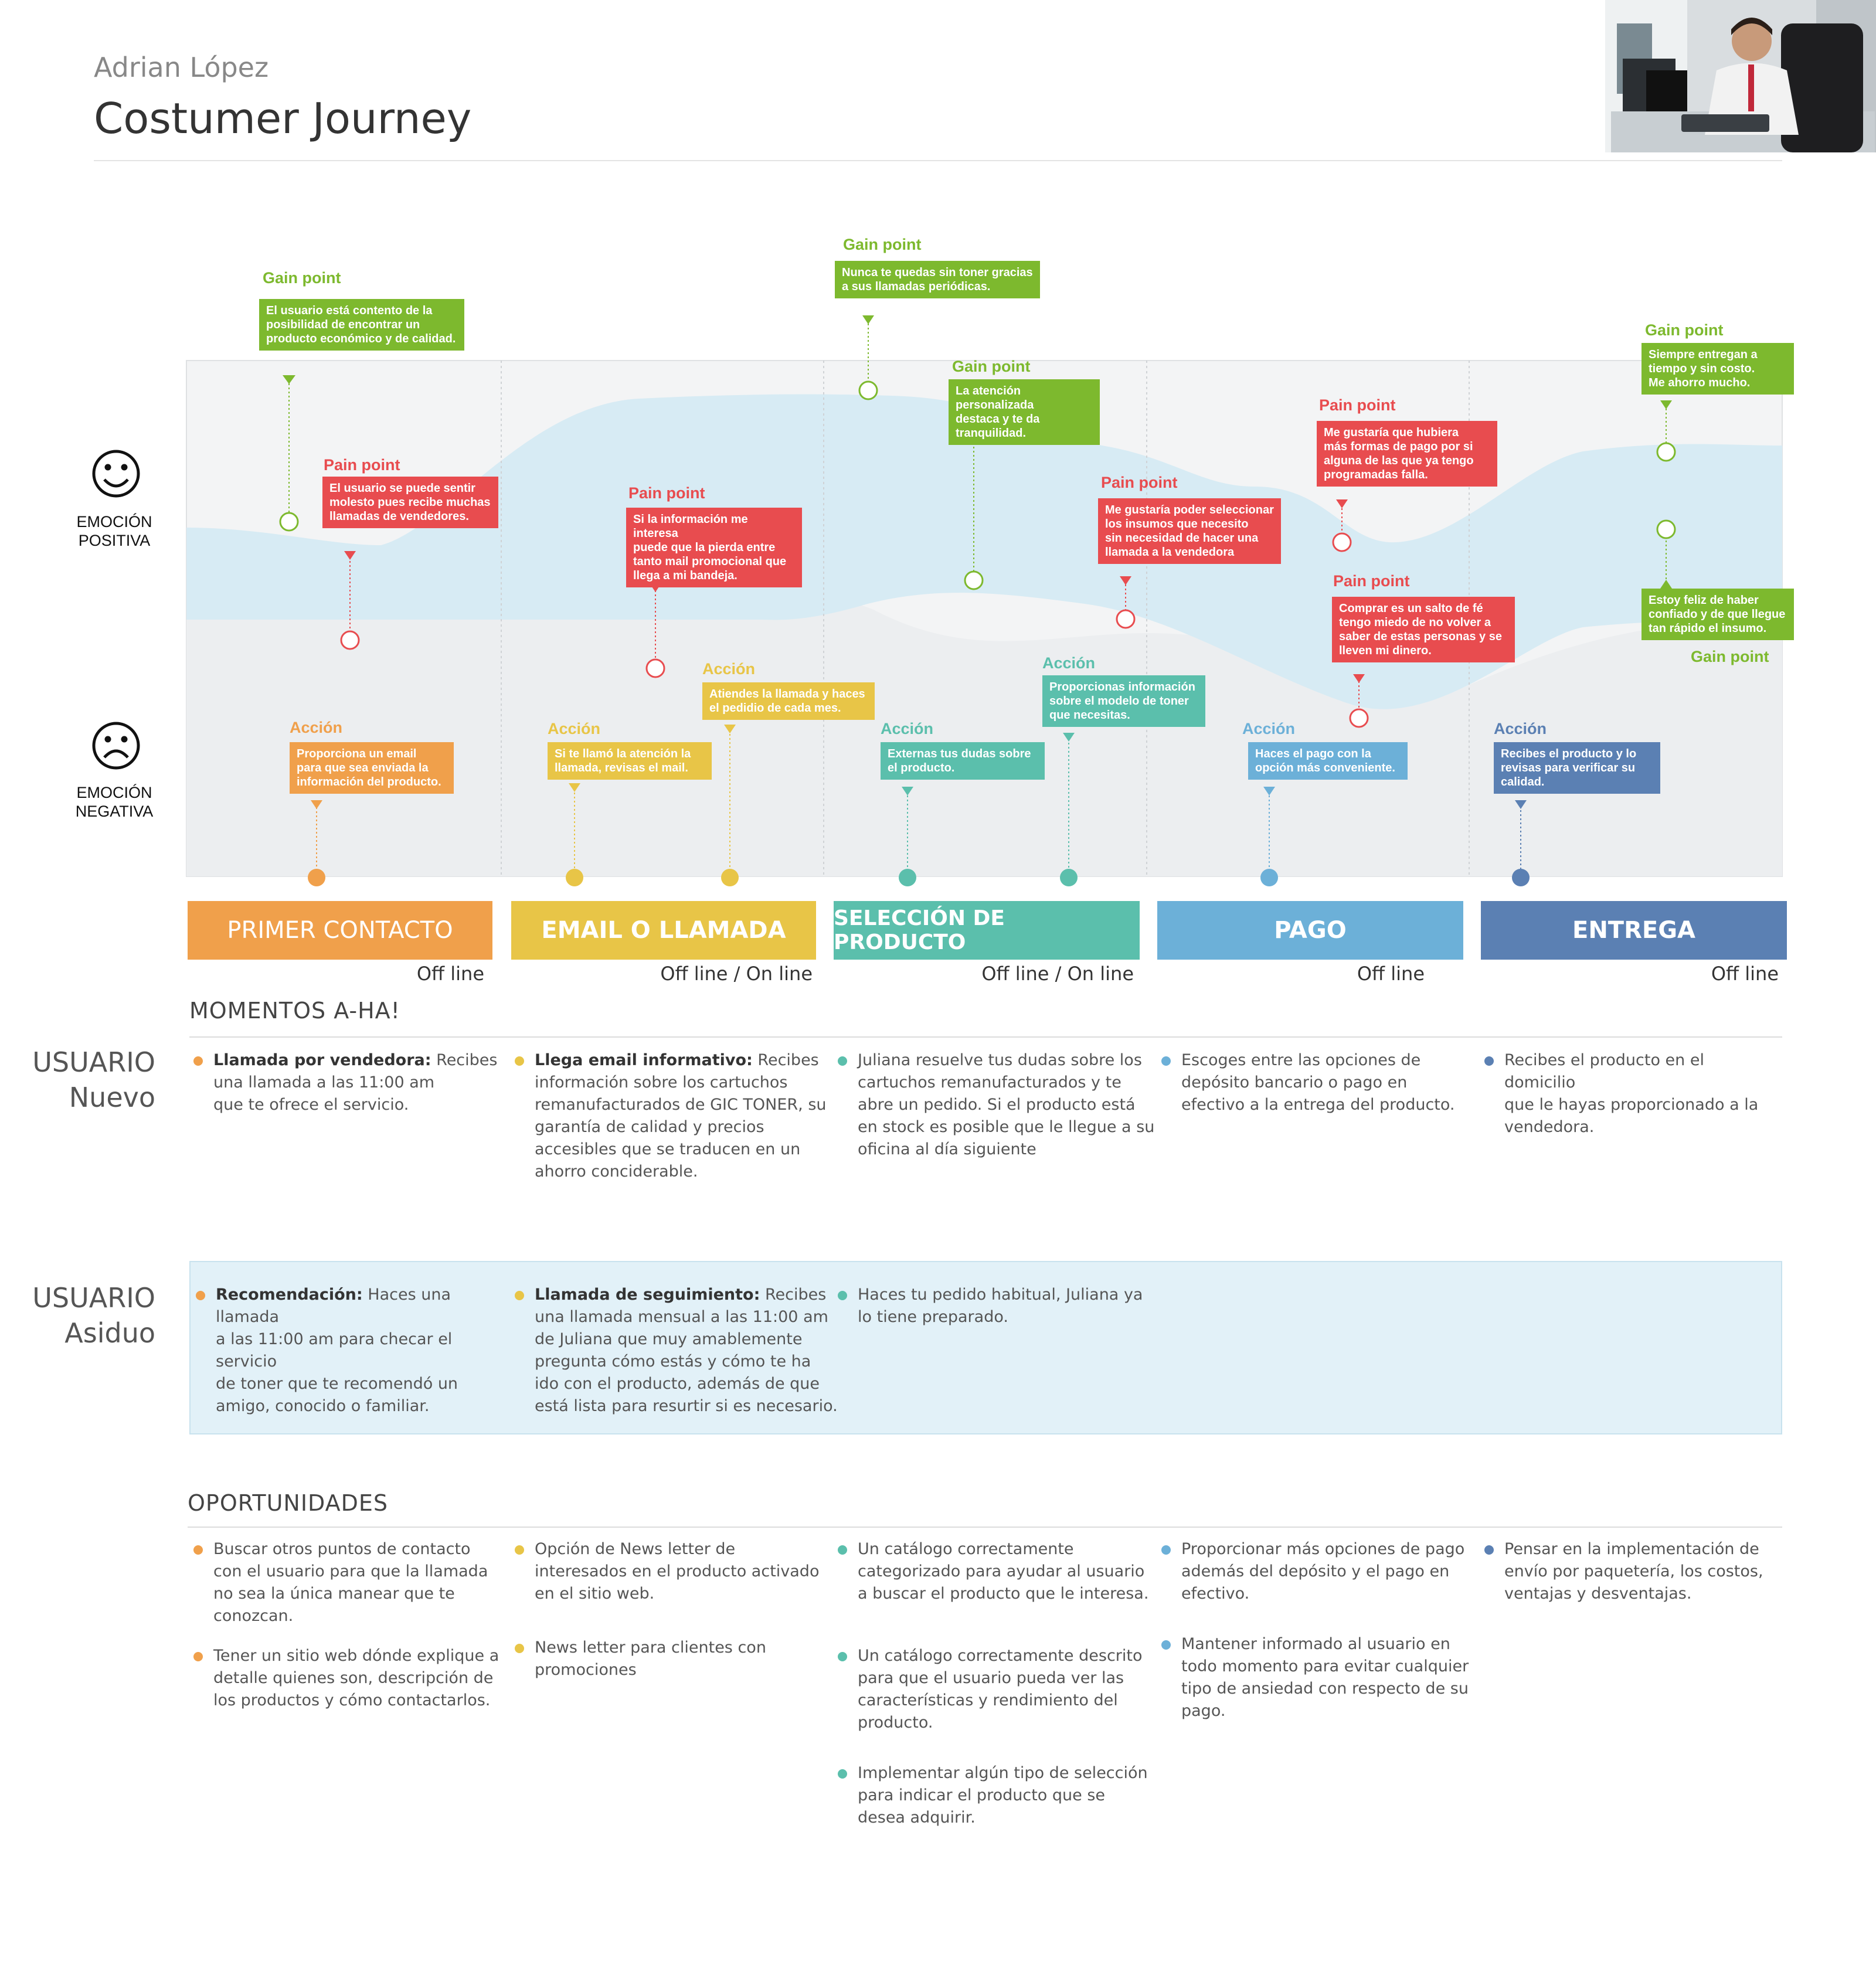  I want to click on momentos-title: MOMENTOS A-HA!, so click(294, 1011).